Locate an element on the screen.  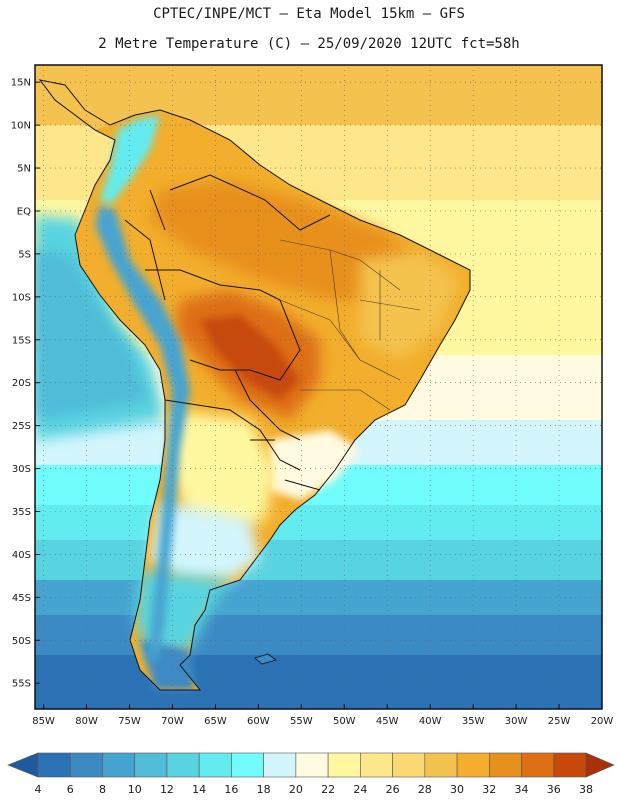
lat-tick-label: 35S is located at coordinates (21, 512).